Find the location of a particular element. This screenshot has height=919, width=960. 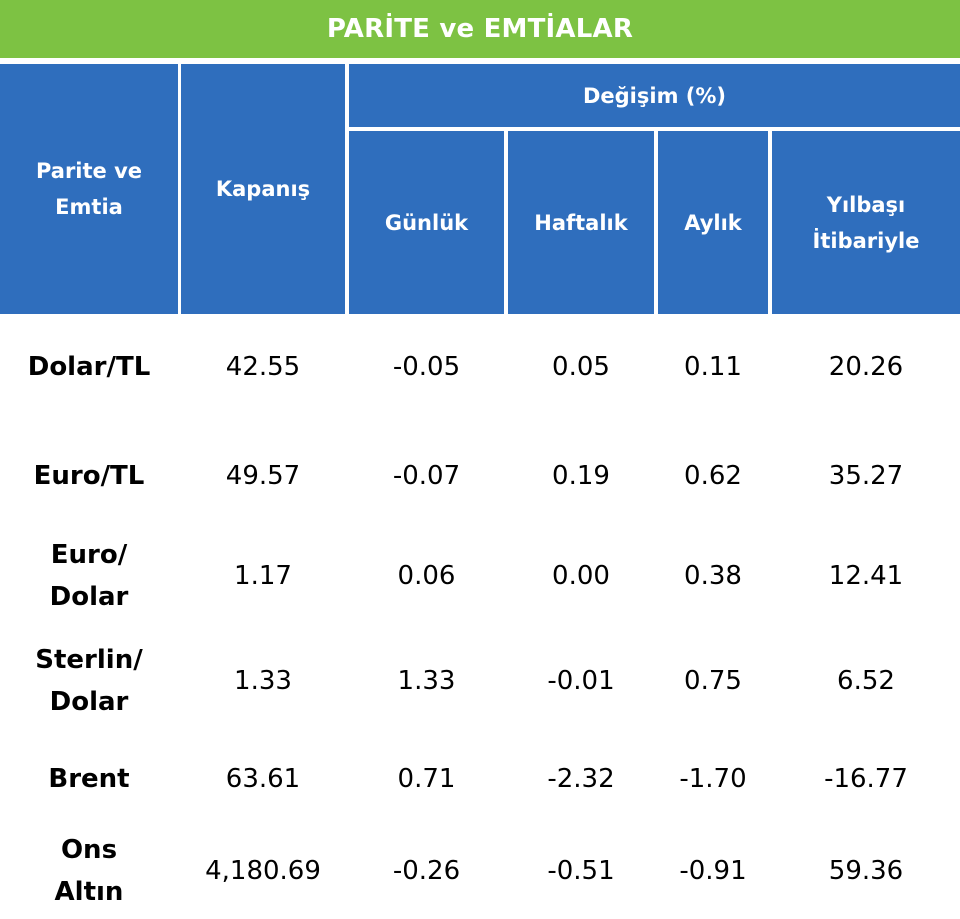

row-monthly: 0.38 is located at coordinates (713, 576).